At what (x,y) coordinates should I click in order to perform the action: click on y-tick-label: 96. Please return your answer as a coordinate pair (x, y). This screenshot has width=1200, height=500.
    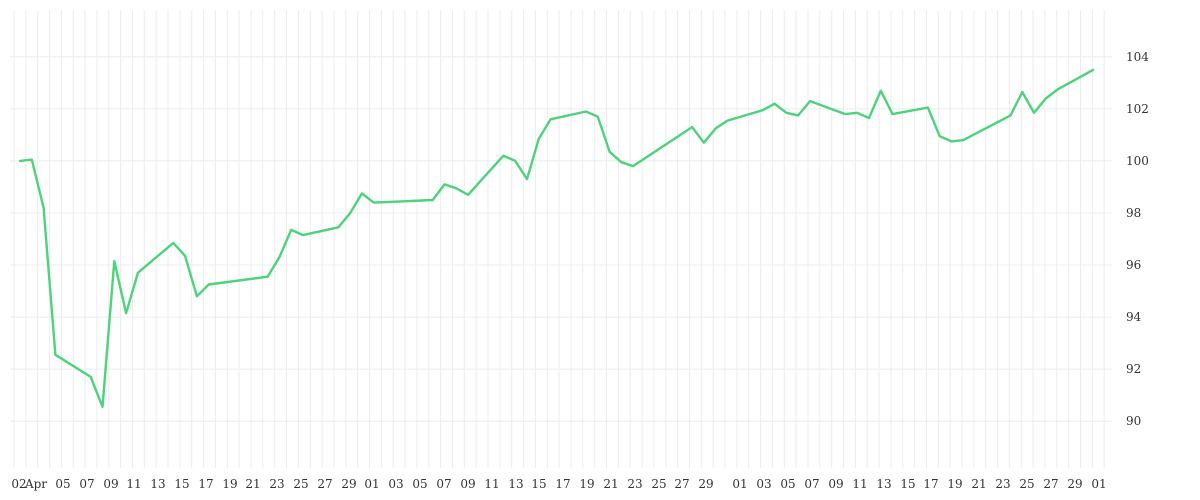
    Looking at the image, I should click on (1133, 265).